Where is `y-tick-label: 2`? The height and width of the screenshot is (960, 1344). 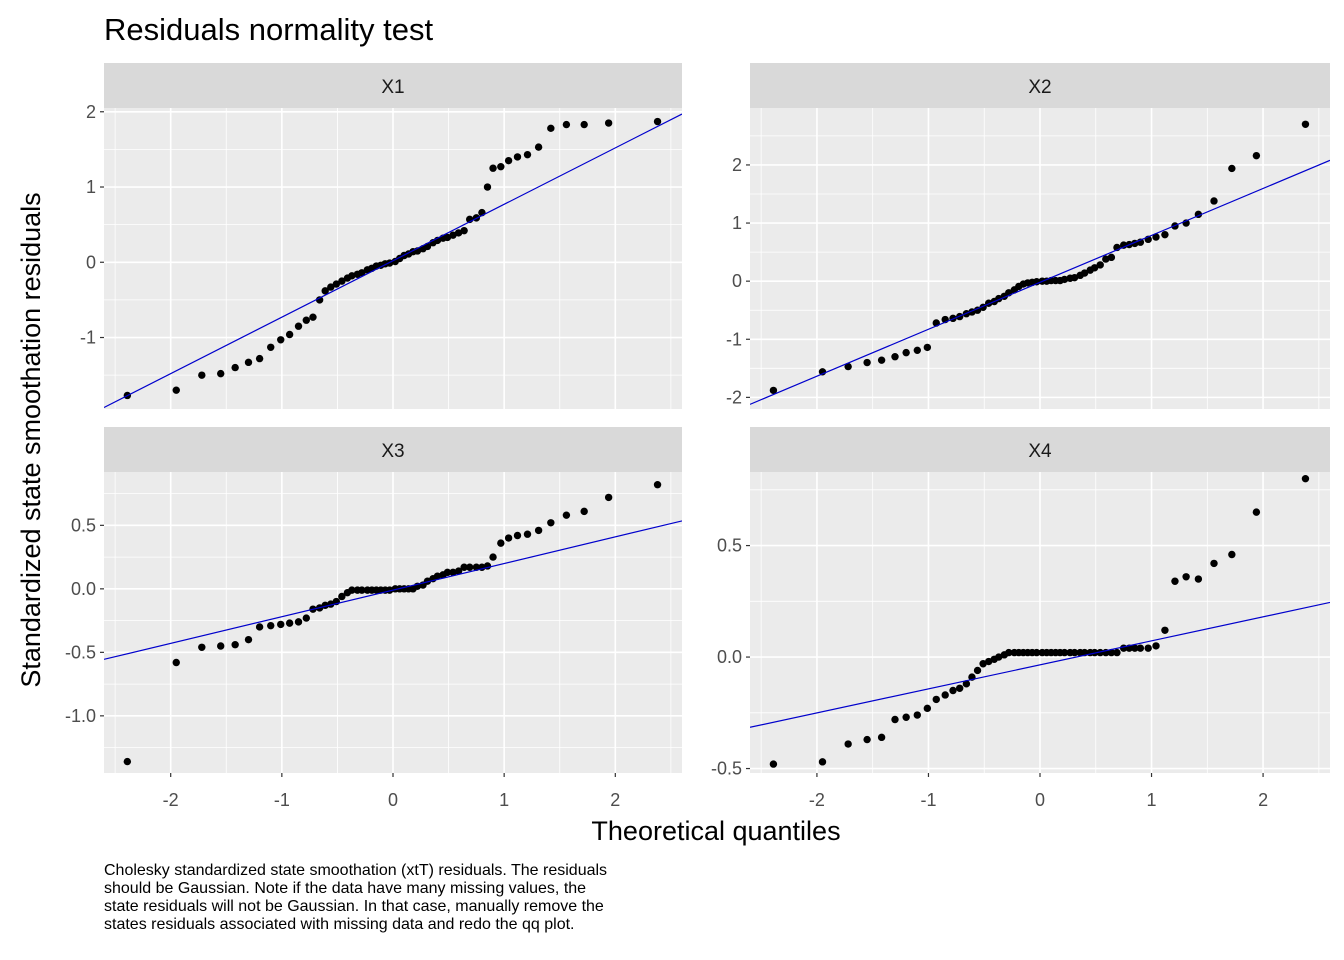 y-tick-label: 2 is located at coordinates (91, 112).